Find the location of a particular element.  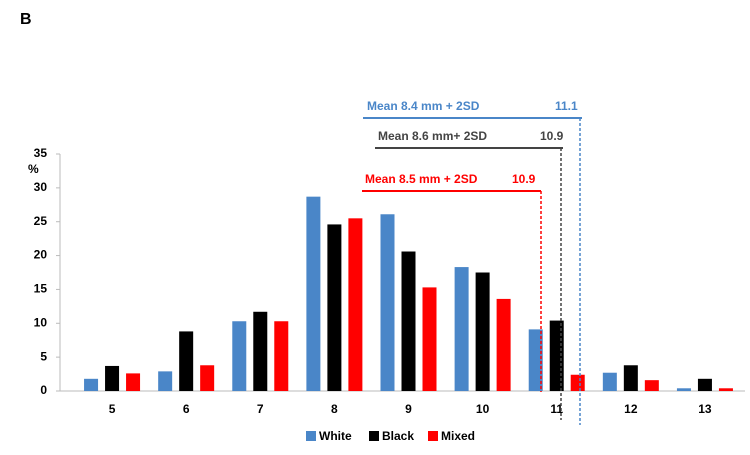

y-tick-label: 30 is located at coordinates (41, 187).